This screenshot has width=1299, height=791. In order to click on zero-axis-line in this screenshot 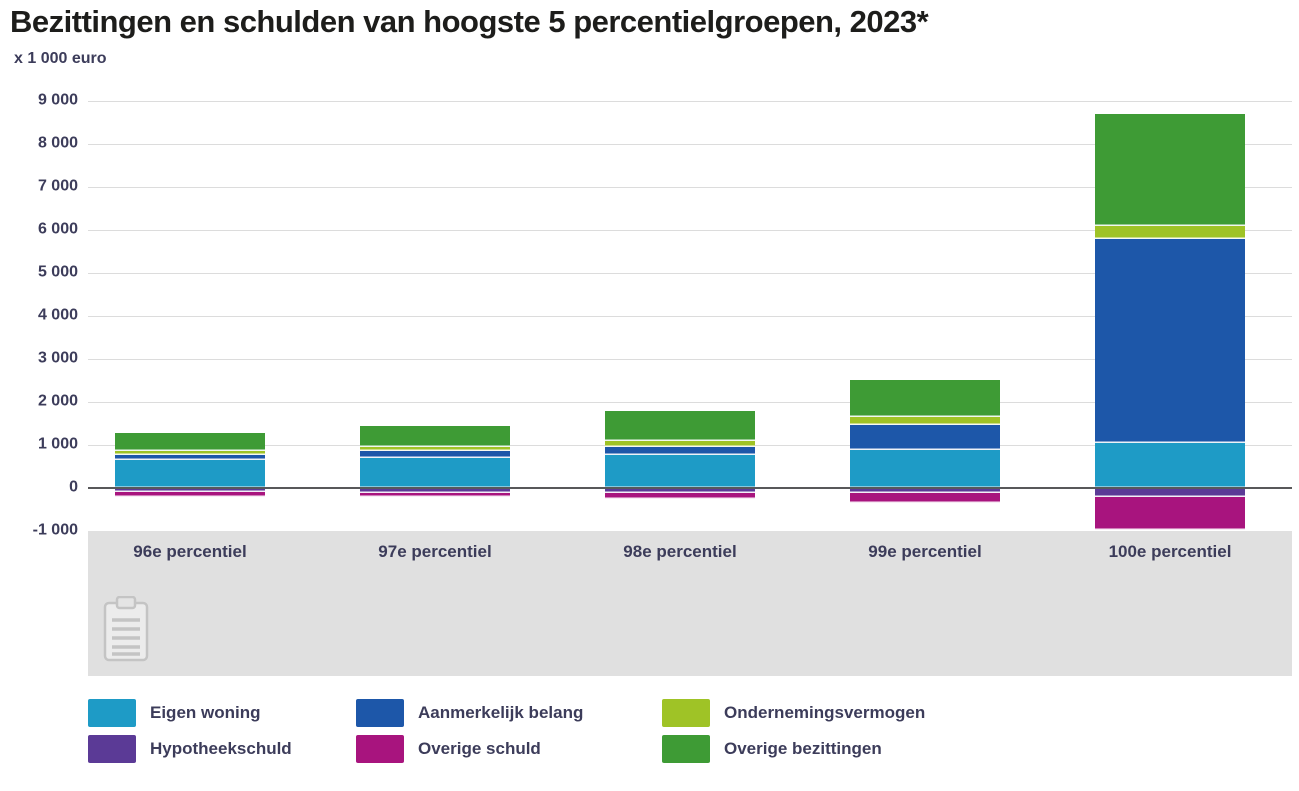, I will do `click(690, 488)`.